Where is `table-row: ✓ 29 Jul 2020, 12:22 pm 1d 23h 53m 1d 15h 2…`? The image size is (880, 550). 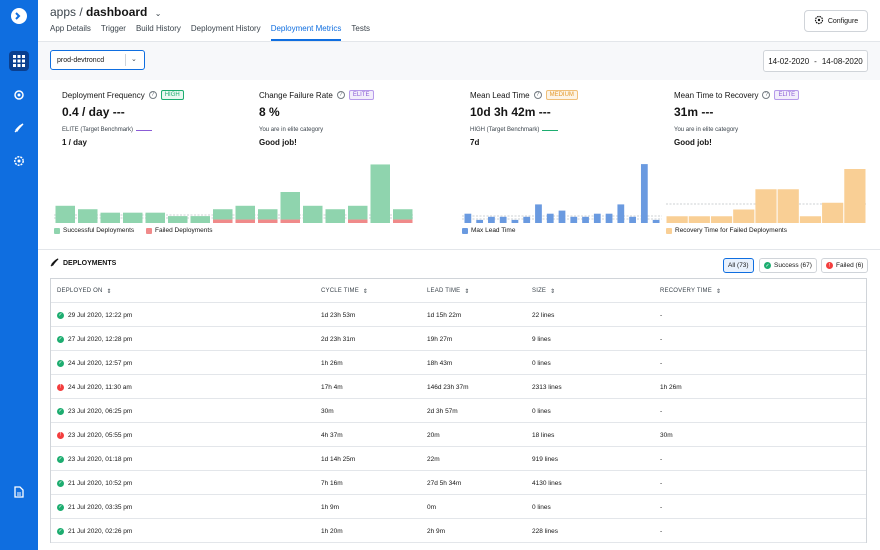 table-row: ✓ 29 Jul 2020, 12:22 pm 1d 23h 53m 1d 15h 2… is located at coordinates (458, 315).